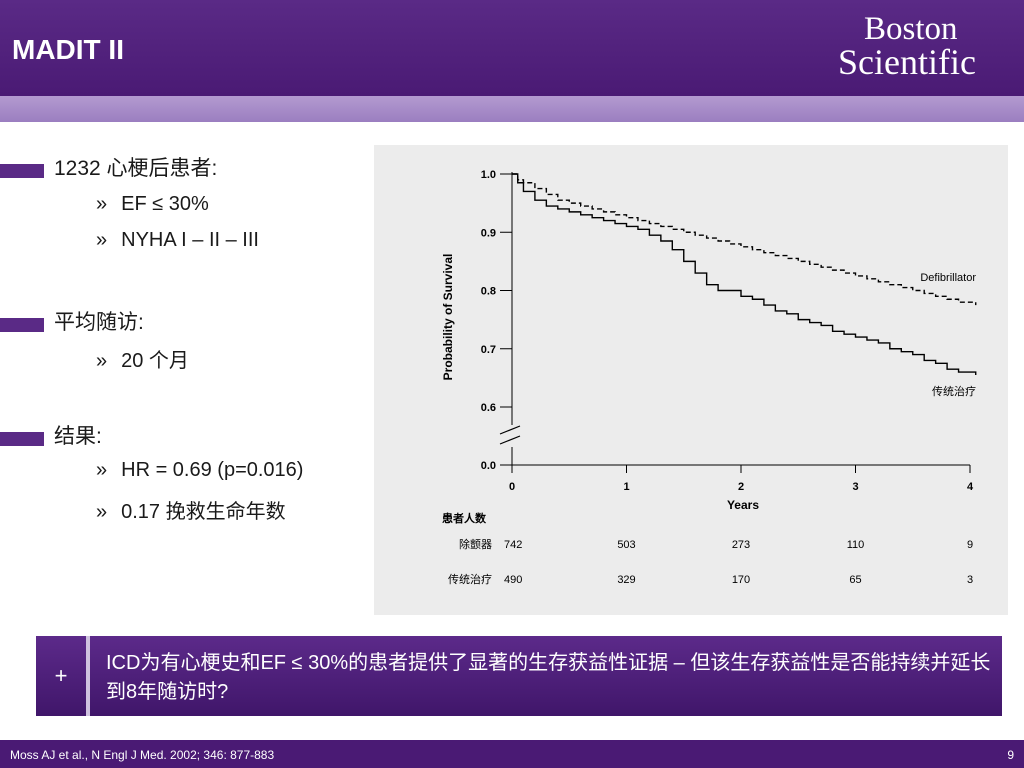 The width and height of the screenshot is (1024, 768). Describe the element at coordinates (513, 580) in the screenshot. I see `risk-table-value: 490` at that location.